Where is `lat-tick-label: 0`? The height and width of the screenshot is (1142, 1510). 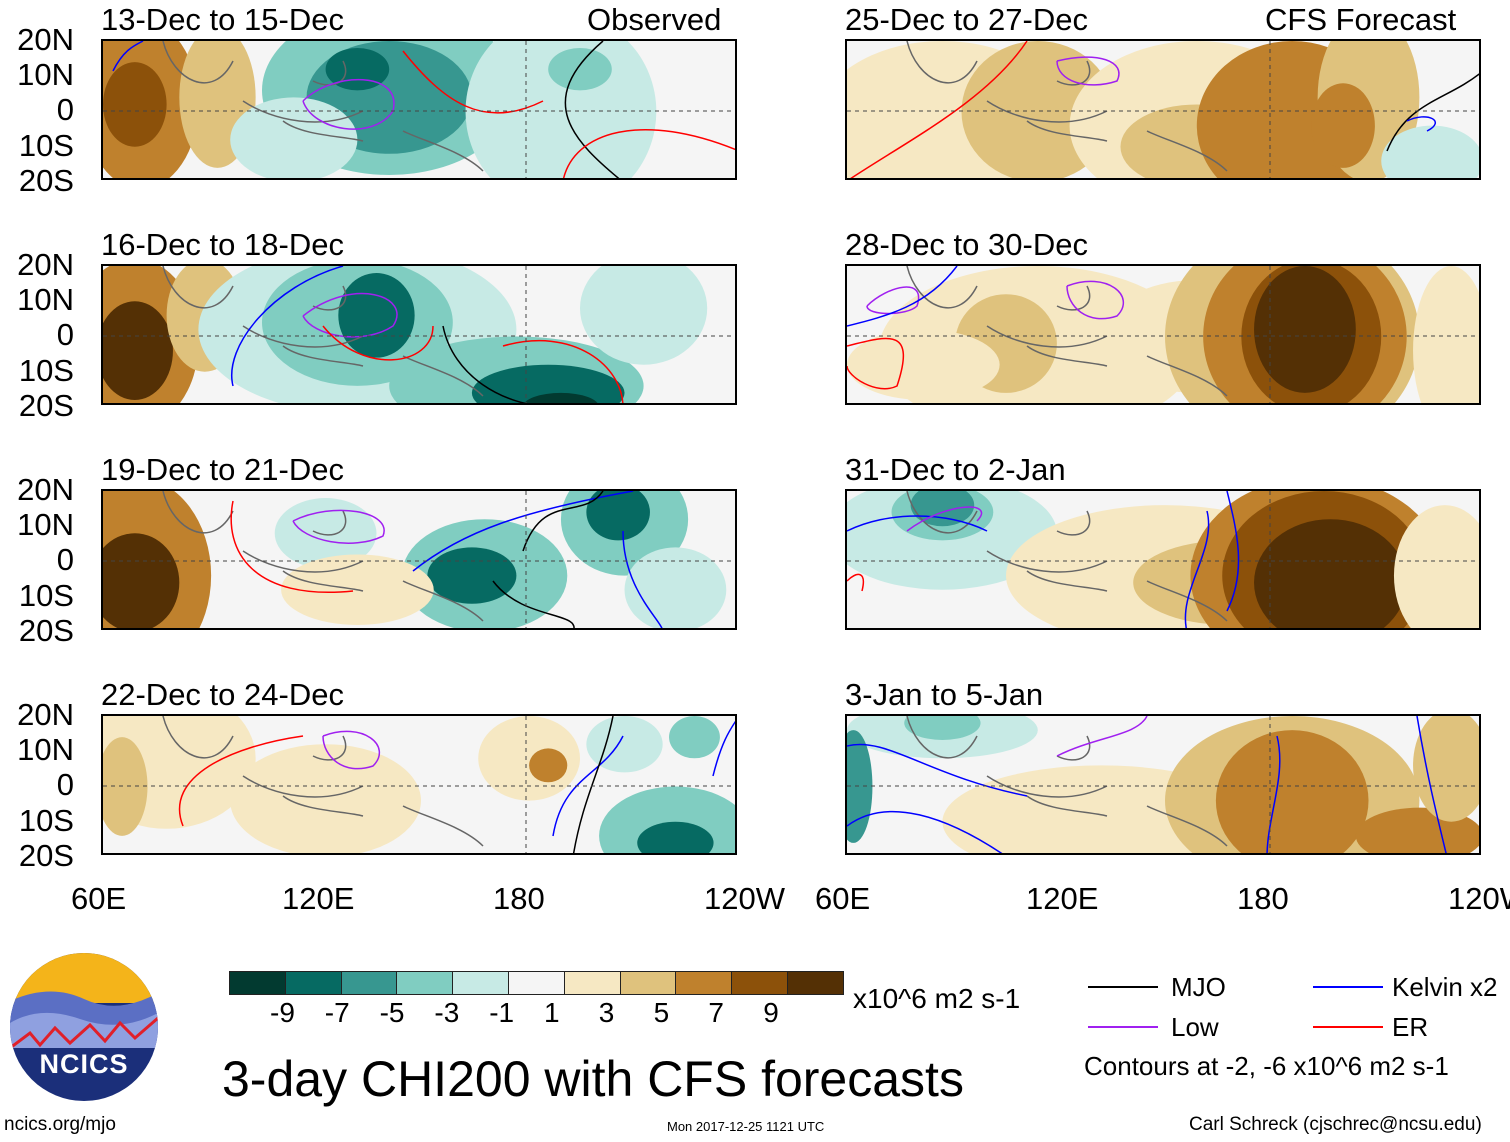 lat-tick-label: 0 is located at coordinates (65, 560).